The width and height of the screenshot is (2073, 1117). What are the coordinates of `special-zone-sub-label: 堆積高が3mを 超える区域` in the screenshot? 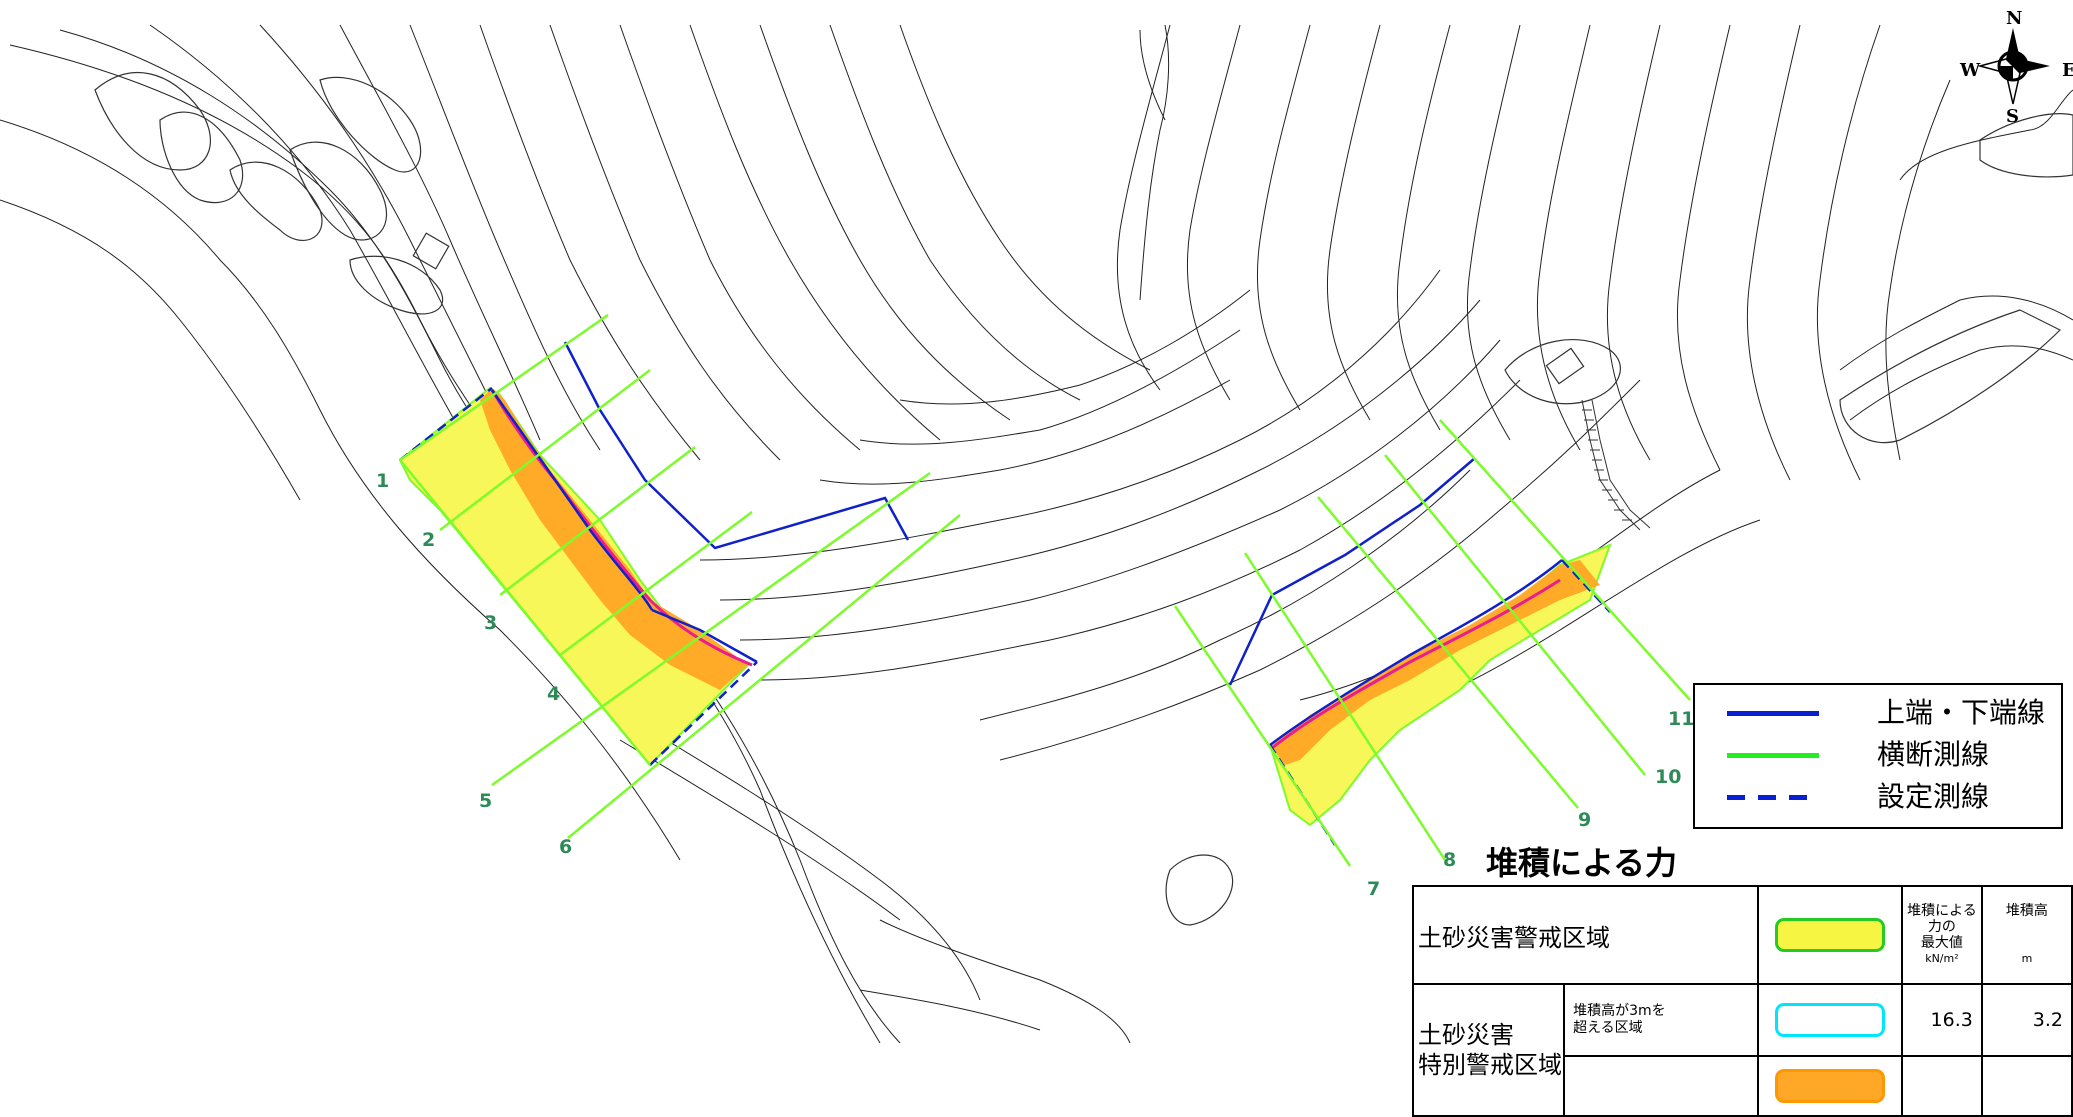 It's located at (1661, 1020).